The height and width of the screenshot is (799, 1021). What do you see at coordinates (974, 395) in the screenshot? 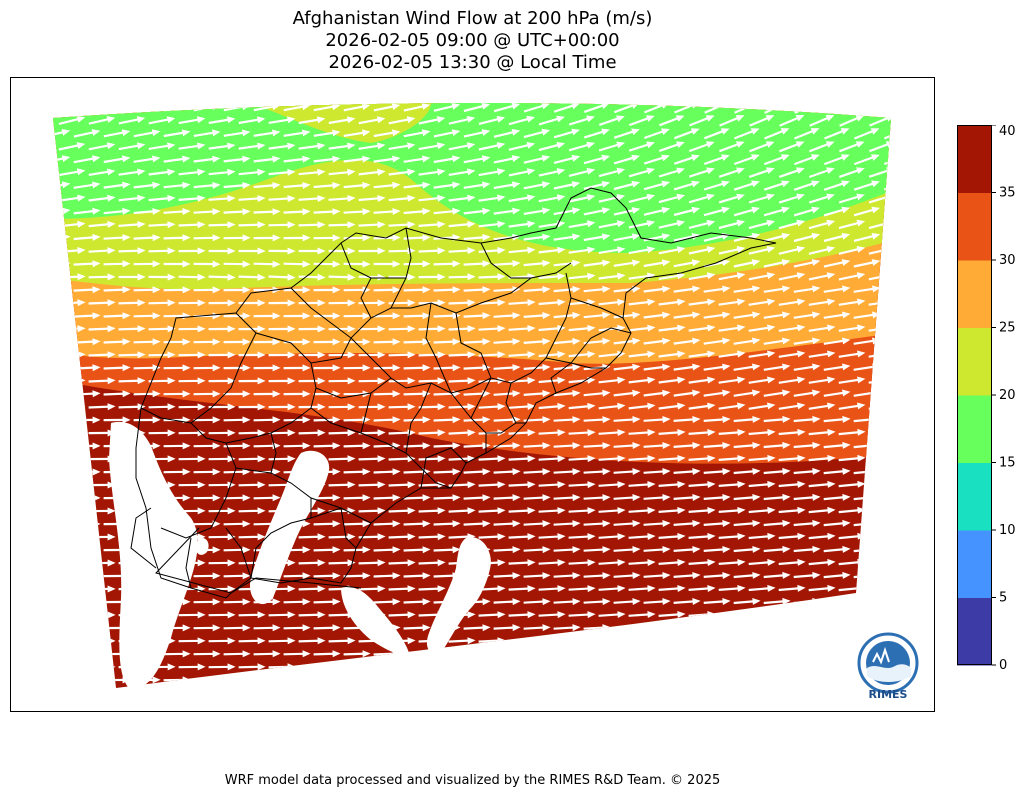
I see `colorbar-frame` at bounding box center [974, 395].